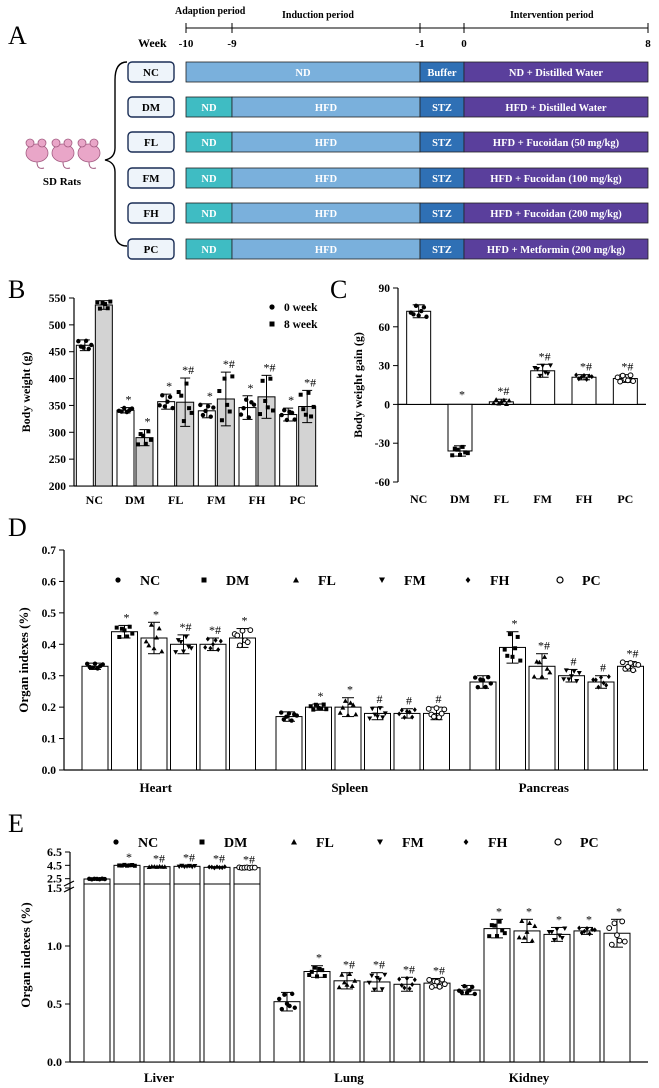 The height and width of the screenshot is (1088, 659). I want to click on x-tick-label: Pancreas, so click(544, 787).